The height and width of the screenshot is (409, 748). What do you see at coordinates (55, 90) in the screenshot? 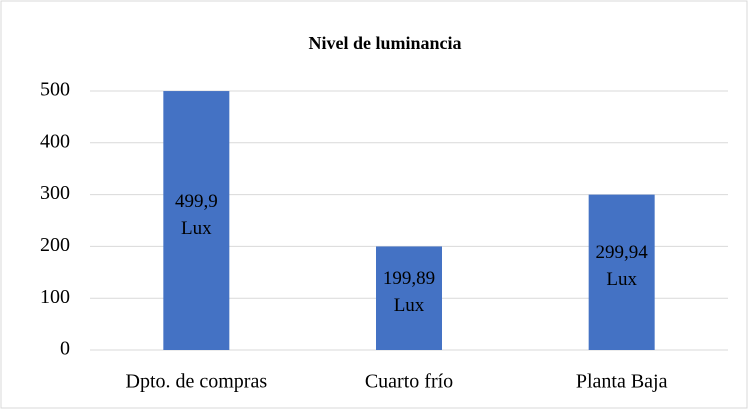
I see `y-tick-label: 500` at bounding box center [55, 90].